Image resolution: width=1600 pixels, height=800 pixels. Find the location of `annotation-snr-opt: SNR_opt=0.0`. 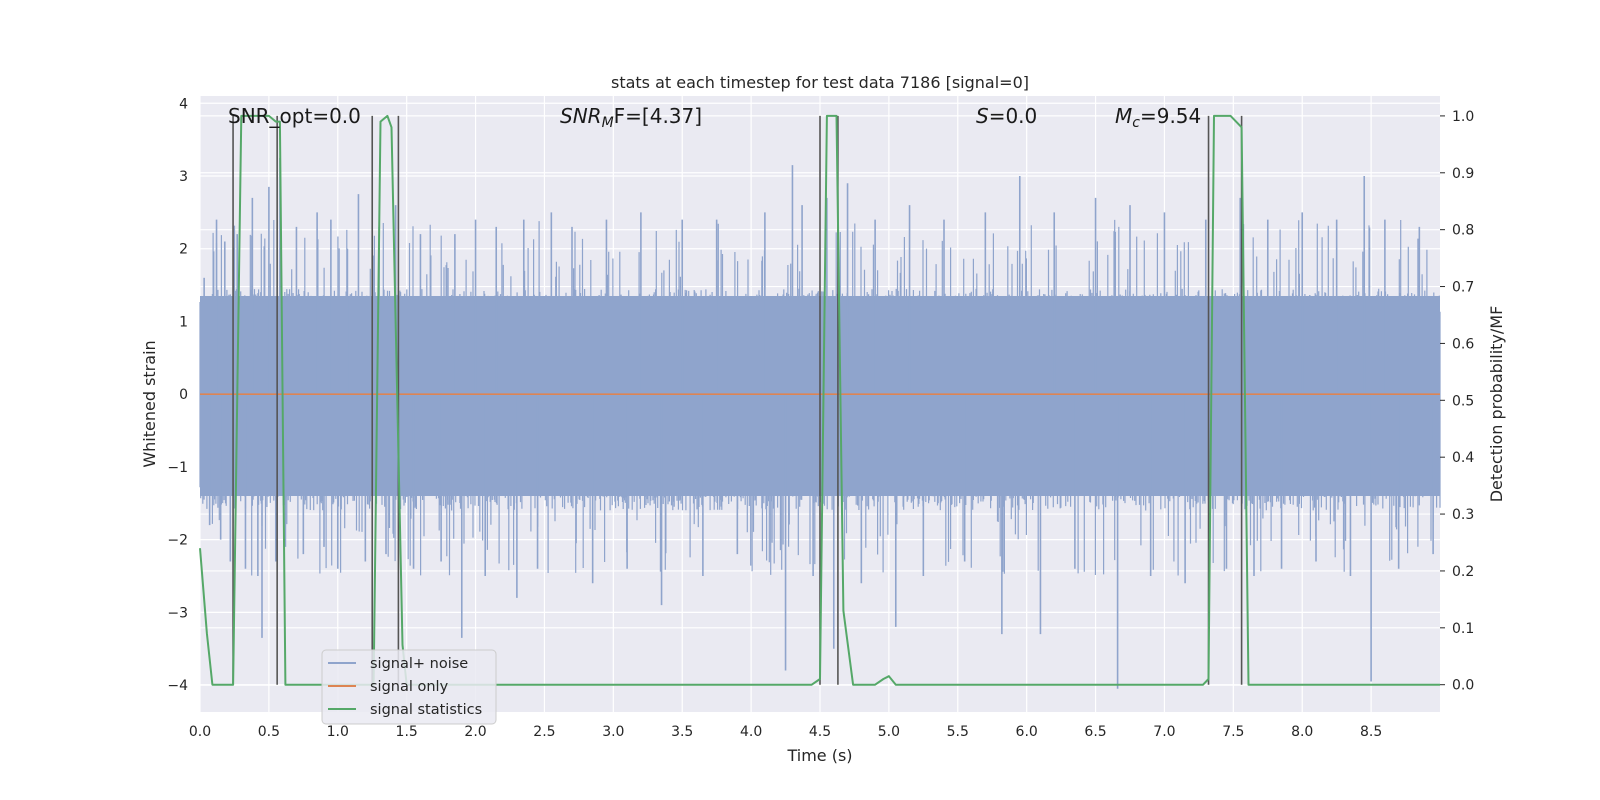

annotation-snr-opt: SNR_opt=0.0 is located at coordinates (294, 116).